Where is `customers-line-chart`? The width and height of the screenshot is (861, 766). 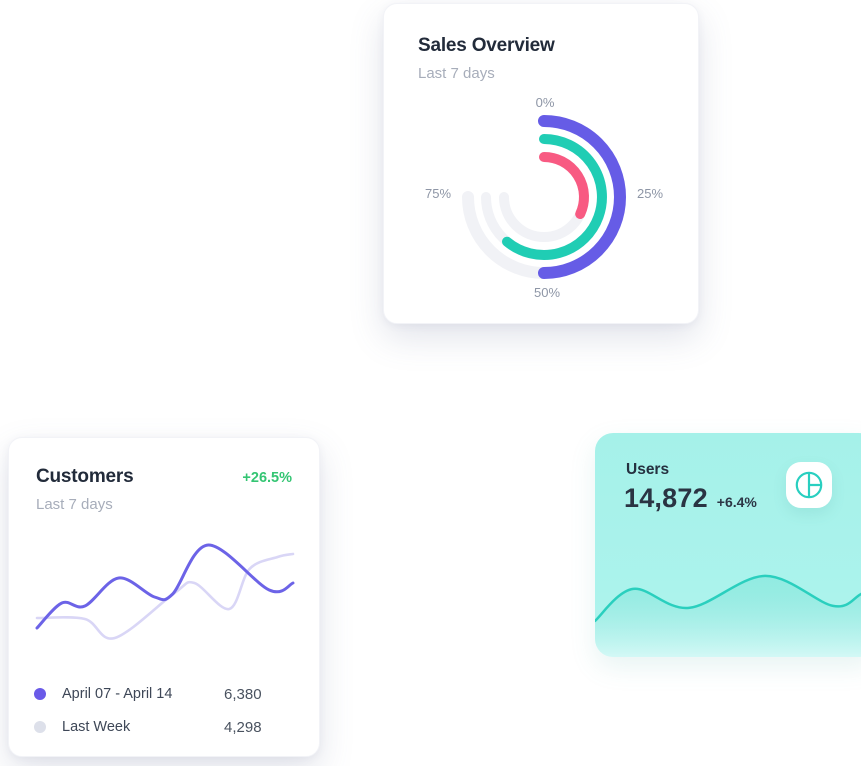
customers-line-chart is located at coordinates (165, 591).